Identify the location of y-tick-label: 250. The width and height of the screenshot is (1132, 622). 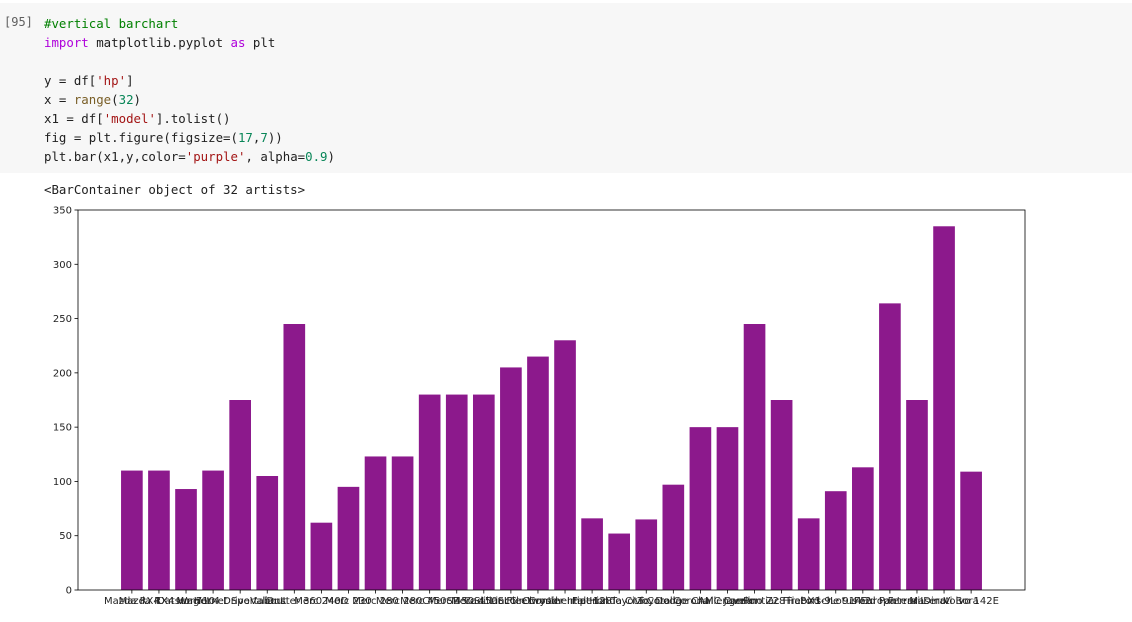
(62, 319).